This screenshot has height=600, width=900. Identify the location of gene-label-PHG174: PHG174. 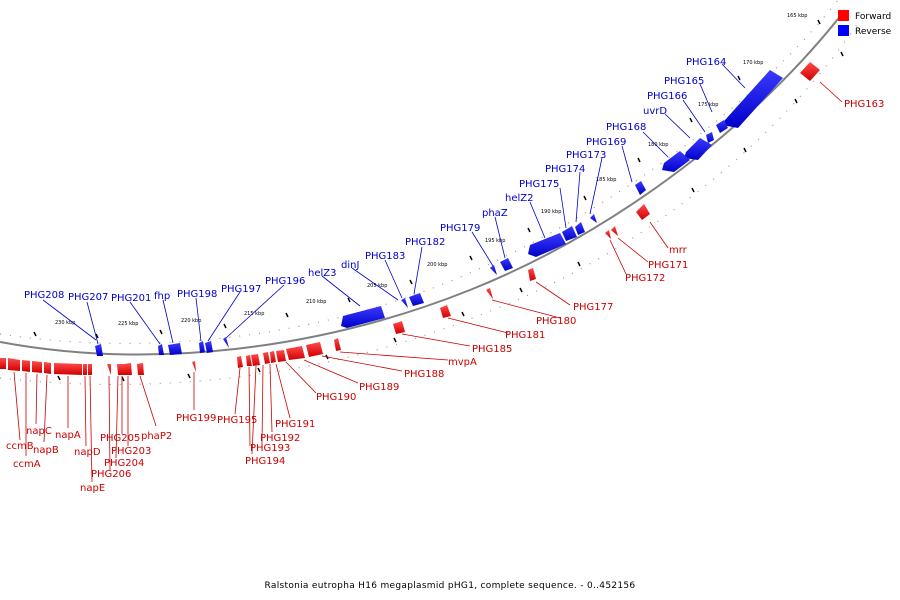
(565, 169).